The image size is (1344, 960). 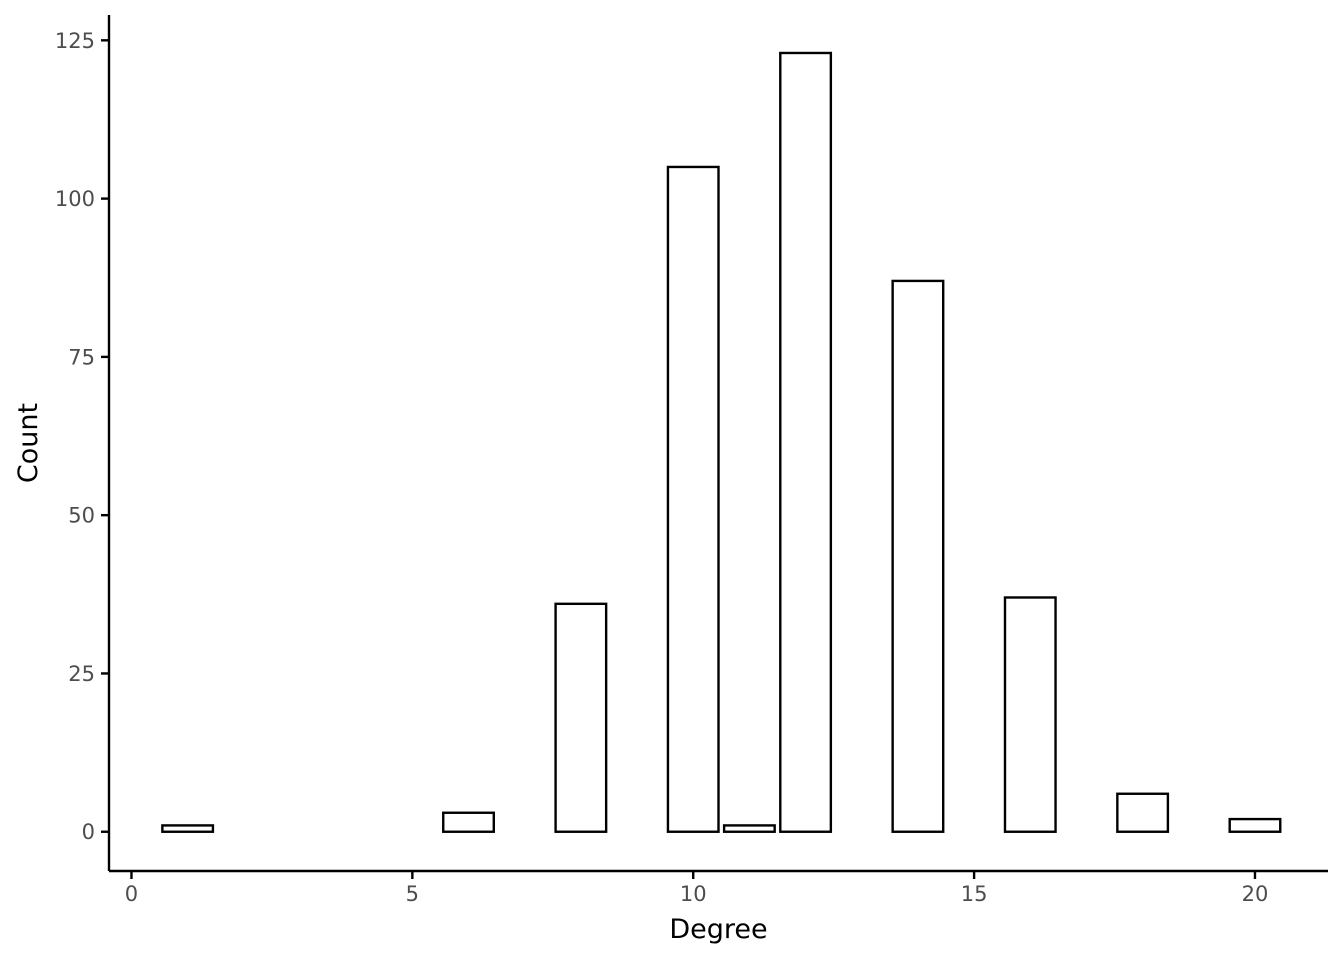 What do you see at coordinates (88, 832) in the screenshot?
I see `y-tick-label: 0` at bounding box center [88, 832].